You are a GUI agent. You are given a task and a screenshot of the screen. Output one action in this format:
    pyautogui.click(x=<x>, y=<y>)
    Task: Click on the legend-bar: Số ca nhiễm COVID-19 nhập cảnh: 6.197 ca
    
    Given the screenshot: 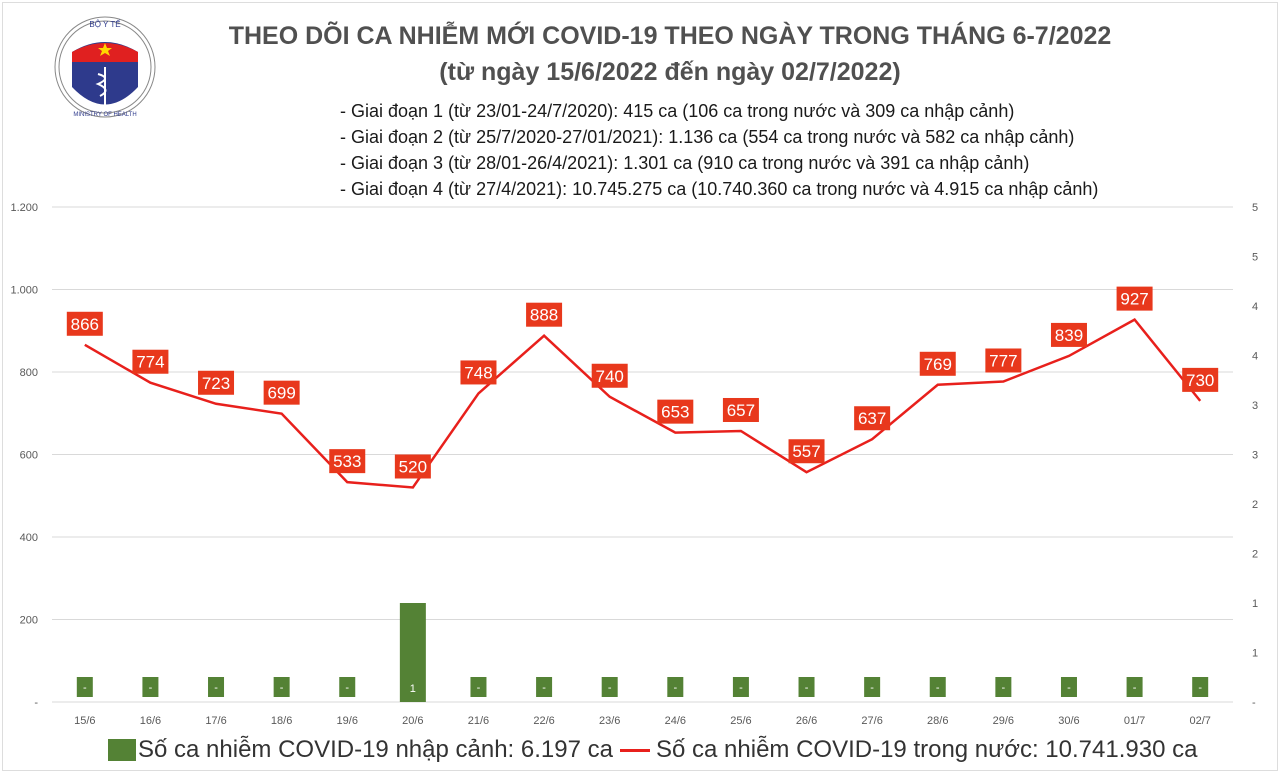 What is the action you would take?
    pyautogui.click(x=360, y=750)
    